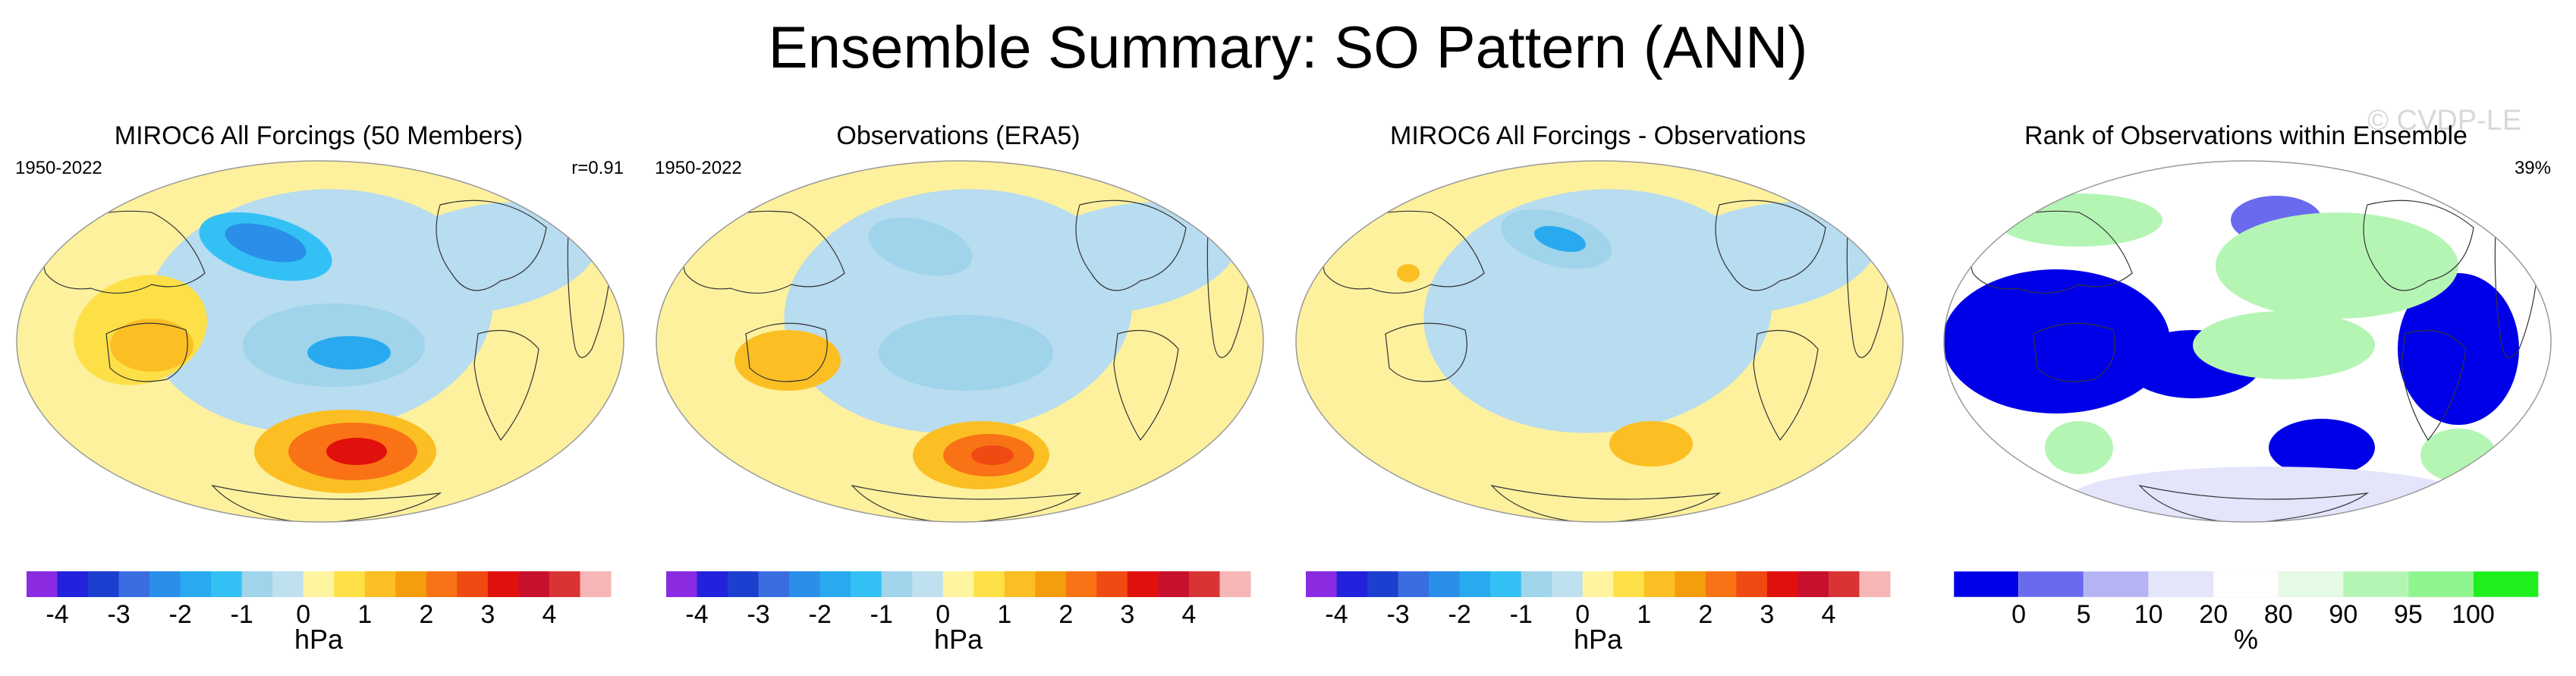  What do you see at coordinates (2444, 121) in the screenshot?
I see `watermark: © CVDP-LE` at bounding box center [2444, 121].